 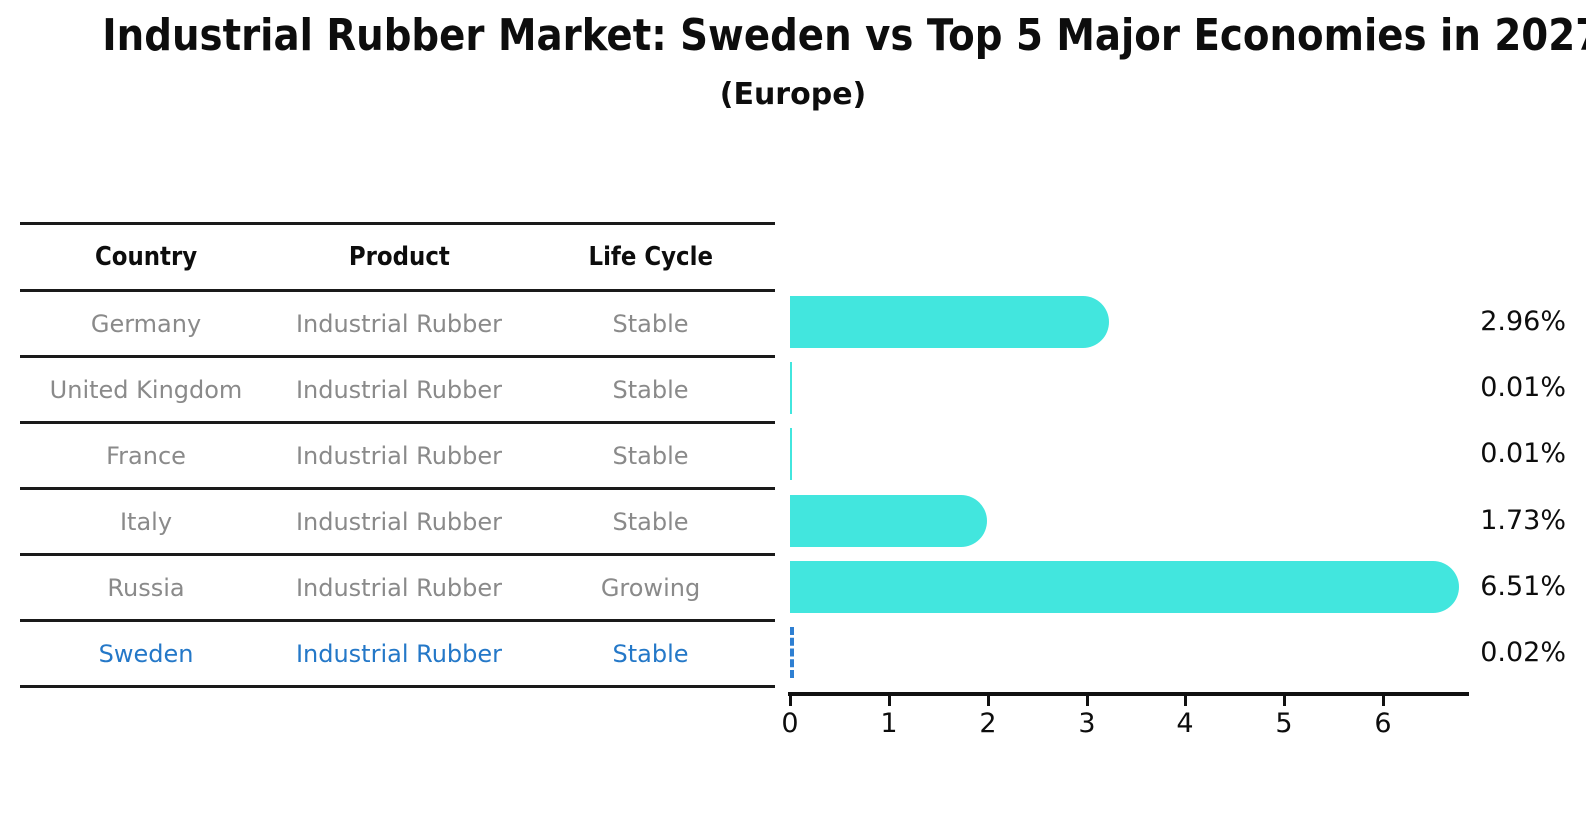 I want to click on bar-sweden, so click(x=792, y=652).